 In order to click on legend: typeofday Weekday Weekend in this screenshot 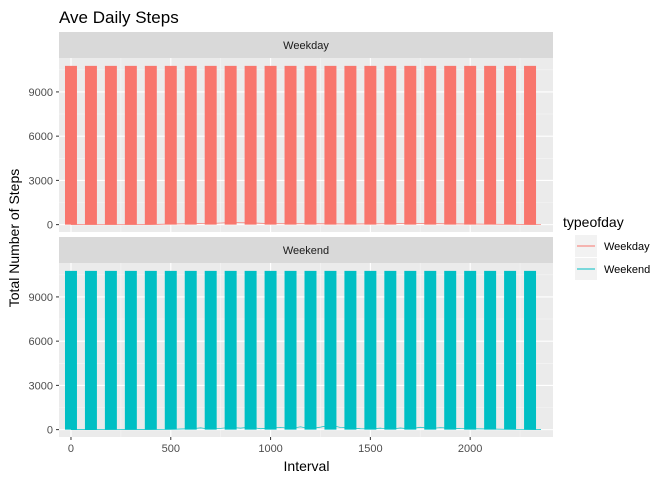, I will do `click(606, 247)`.